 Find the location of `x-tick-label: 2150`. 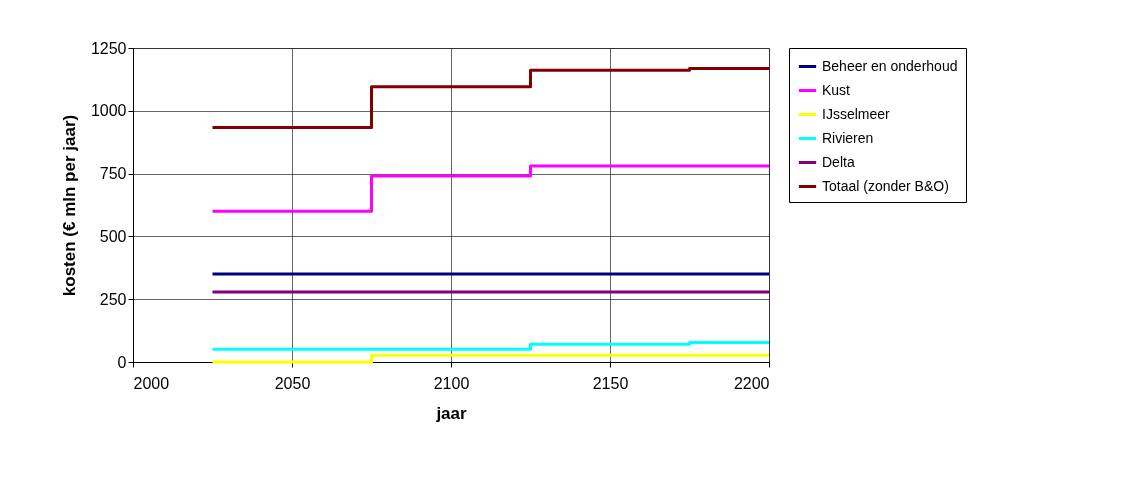

x-tick-label: 2150 is located at coordinates (610, 383).